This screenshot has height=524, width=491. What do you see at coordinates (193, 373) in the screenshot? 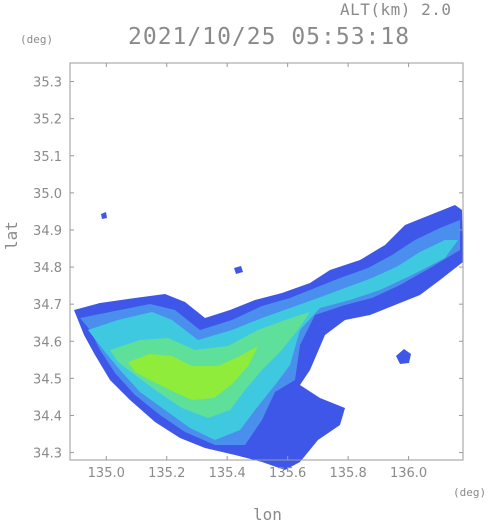
I see `echo-high` at bounding box center [193, 373].